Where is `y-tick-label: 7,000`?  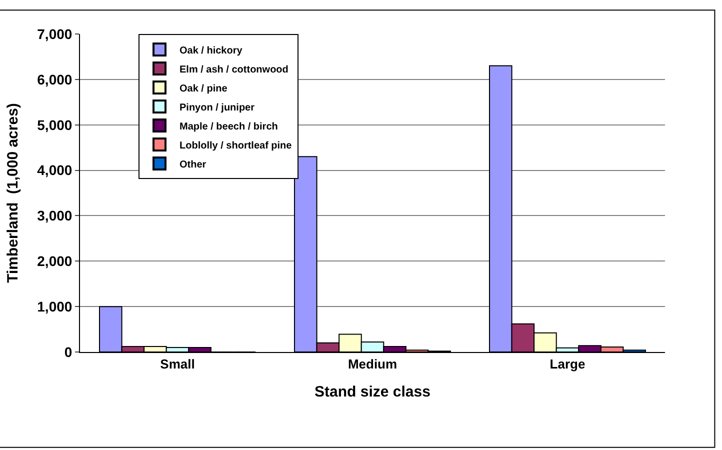 y-tick-label: 7,000 is located at coordinates (54, 34).